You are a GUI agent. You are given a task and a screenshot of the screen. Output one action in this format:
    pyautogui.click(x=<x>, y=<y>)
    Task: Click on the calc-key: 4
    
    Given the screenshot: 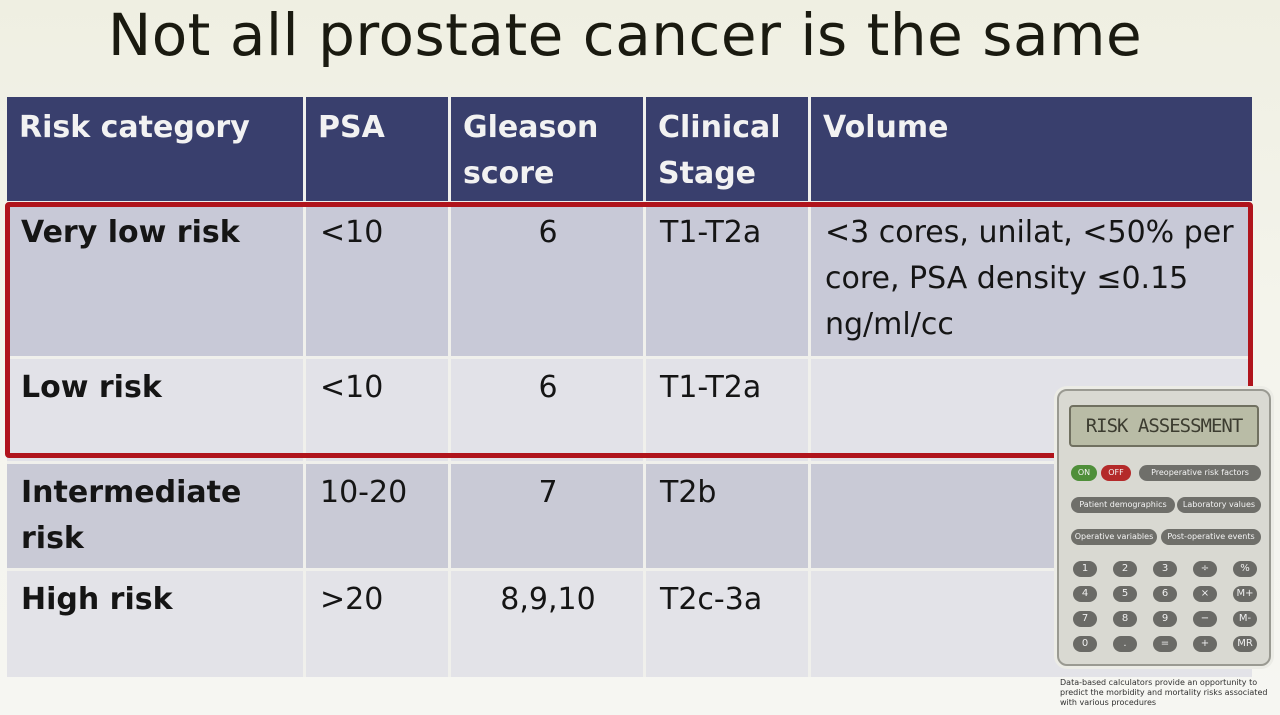 What is the action you would take?
    pyautogui.click(x=1085, y=594)
    